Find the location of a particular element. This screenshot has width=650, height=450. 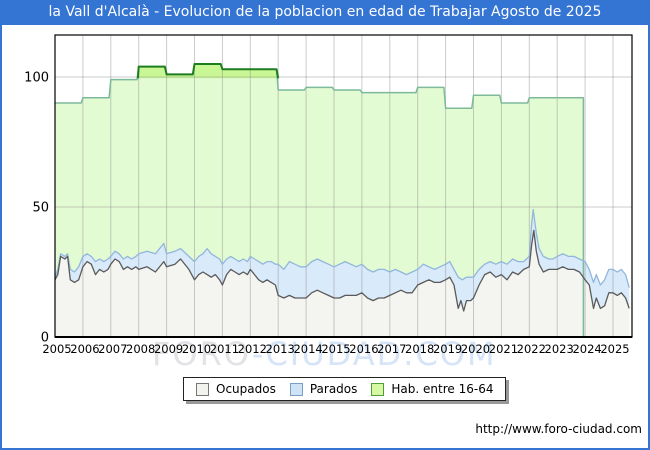

svg-text: 2012 is located at coordinates (252, 349).